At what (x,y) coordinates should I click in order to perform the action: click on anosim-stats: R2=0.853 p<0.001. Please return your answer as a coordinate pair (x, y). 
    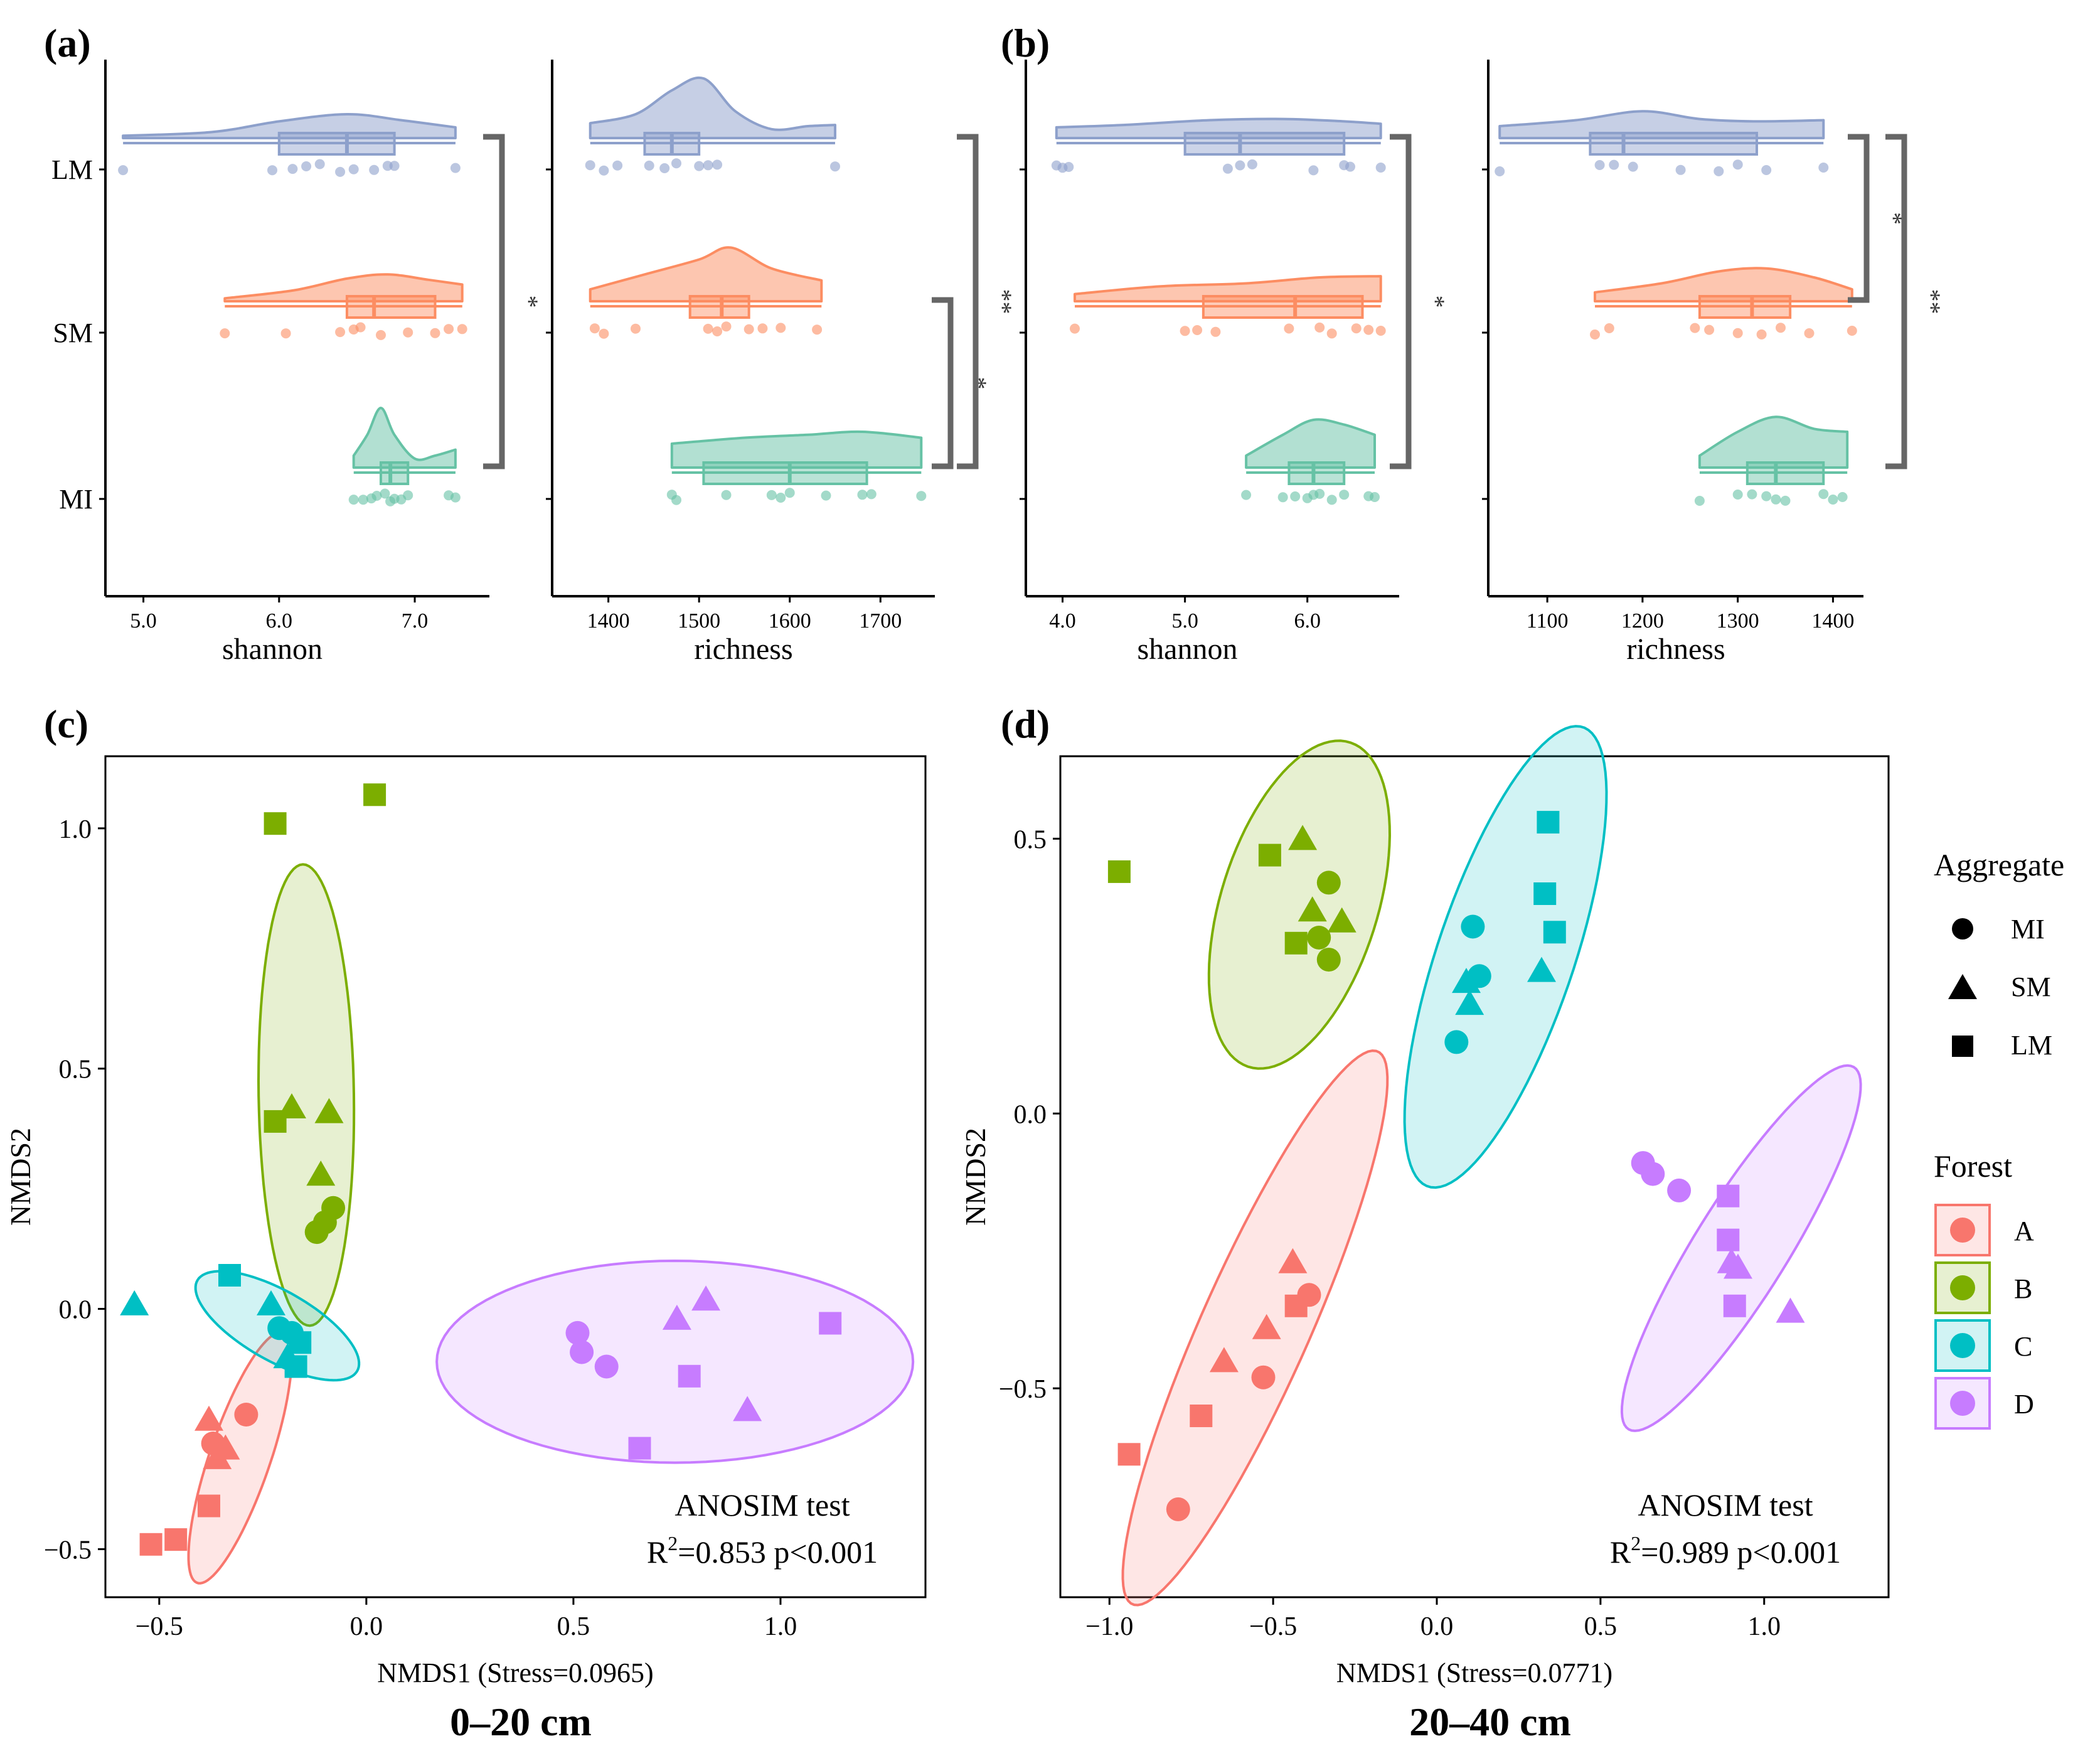
    Looking at the image, I should click on (762, 1551).